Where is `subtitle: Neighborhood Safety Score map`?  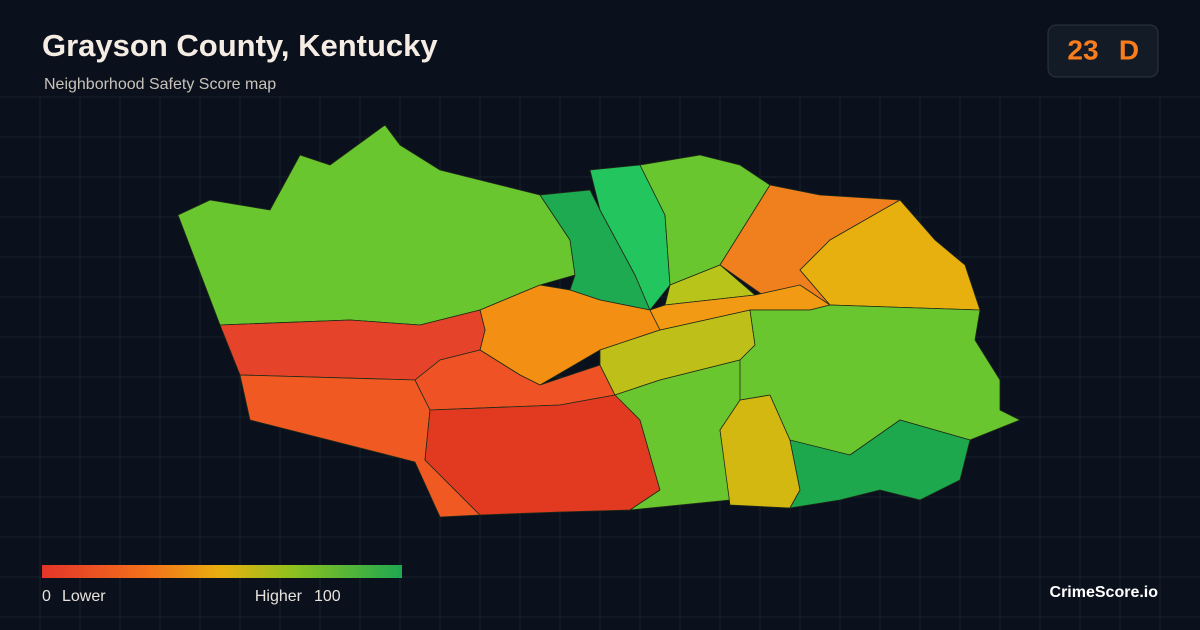 subtitle: Neighborhood Safety Score map is located at coordinates (160, 84).